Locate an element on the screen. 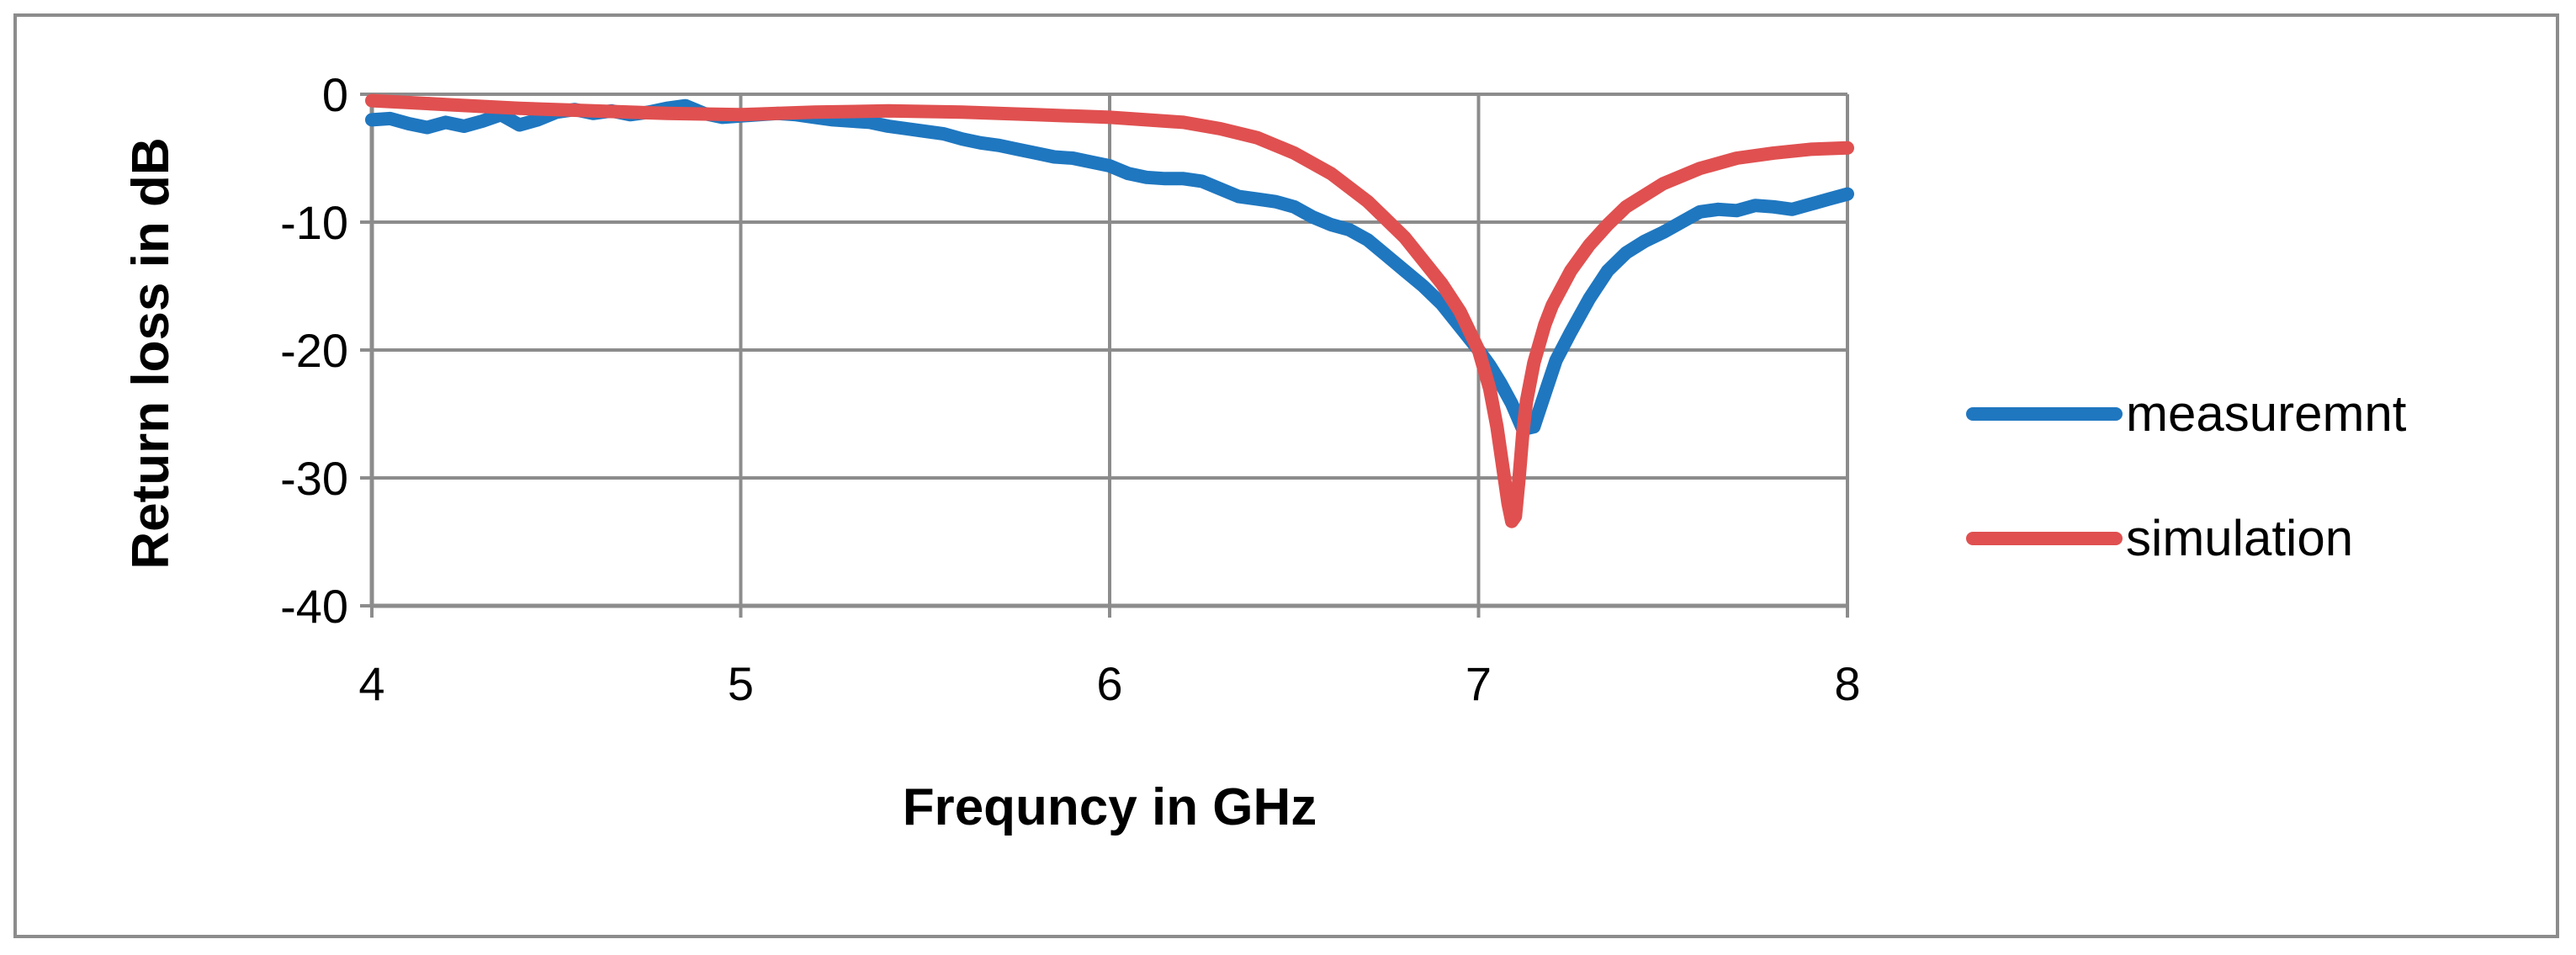  x-tick-label: 7 is located at coordinates (1479, 683).